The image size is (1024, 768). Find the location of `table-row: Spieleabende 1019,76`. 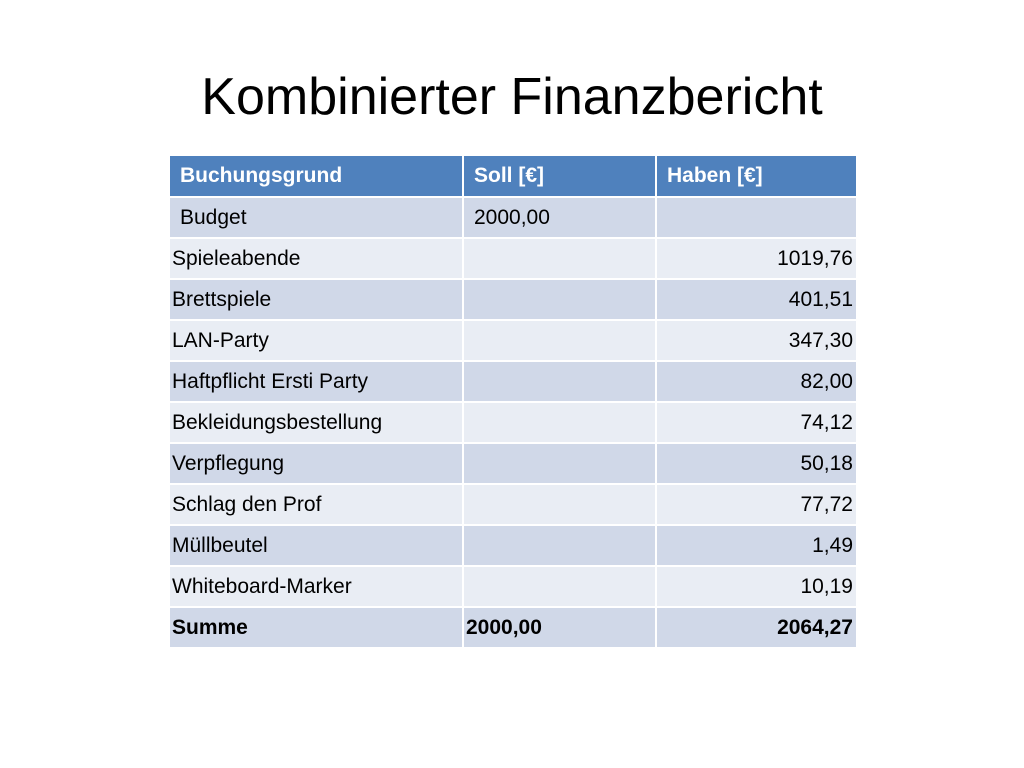

table-row: Spieleabende 1019,76 is located at coordinates (513, 259).